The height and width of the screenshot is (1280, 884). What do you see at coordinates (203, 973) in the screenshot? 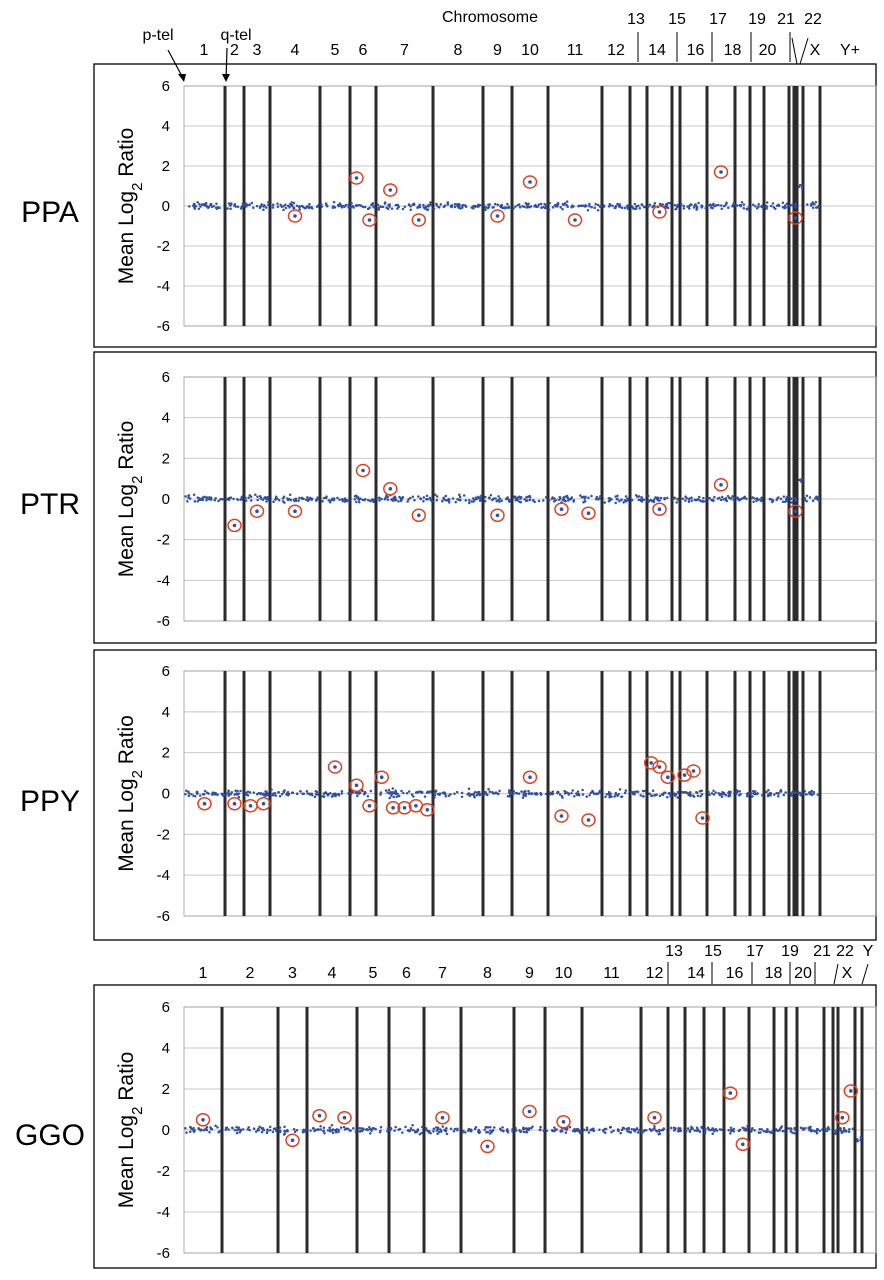
I see `ggo-chromosome-label-1: 1` at bounding box center [203, 973].